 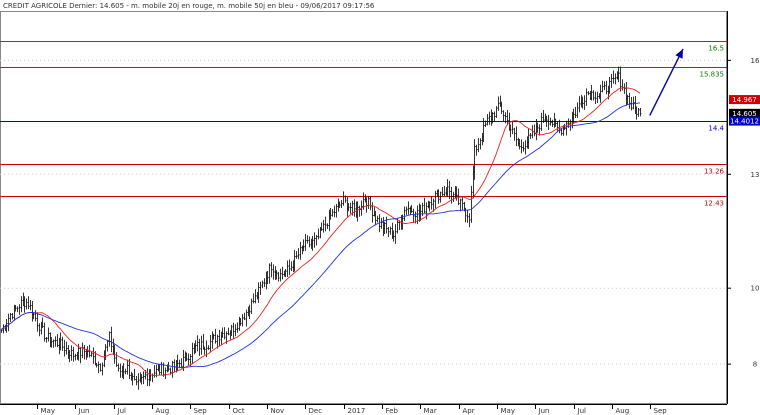 What do you see at coordinates (623, 411) in the screenshot?
I see `x-tick-label: Aug` at bounding box center [623, 411].